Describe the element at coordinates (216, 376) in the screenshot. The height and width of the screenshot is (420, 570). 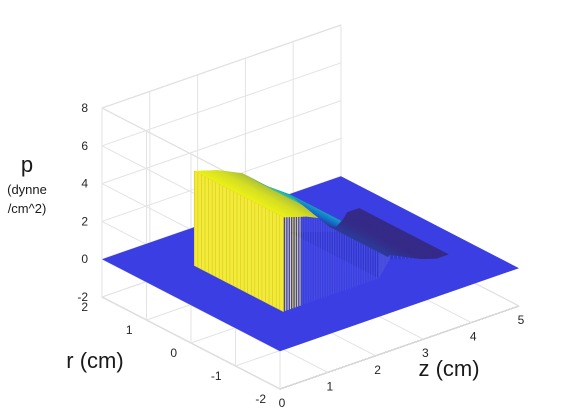
I see `y-tick-label: -1` at that location.